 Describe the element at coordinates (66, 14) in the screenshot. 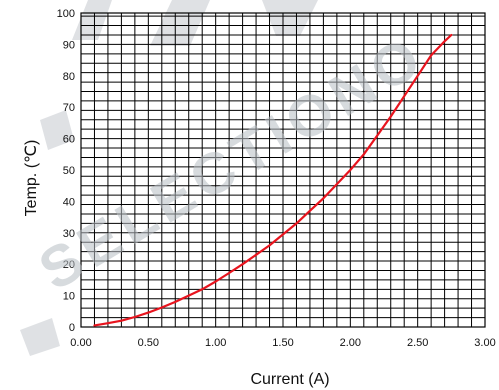

I see `y-tick-label: 100` at that location.